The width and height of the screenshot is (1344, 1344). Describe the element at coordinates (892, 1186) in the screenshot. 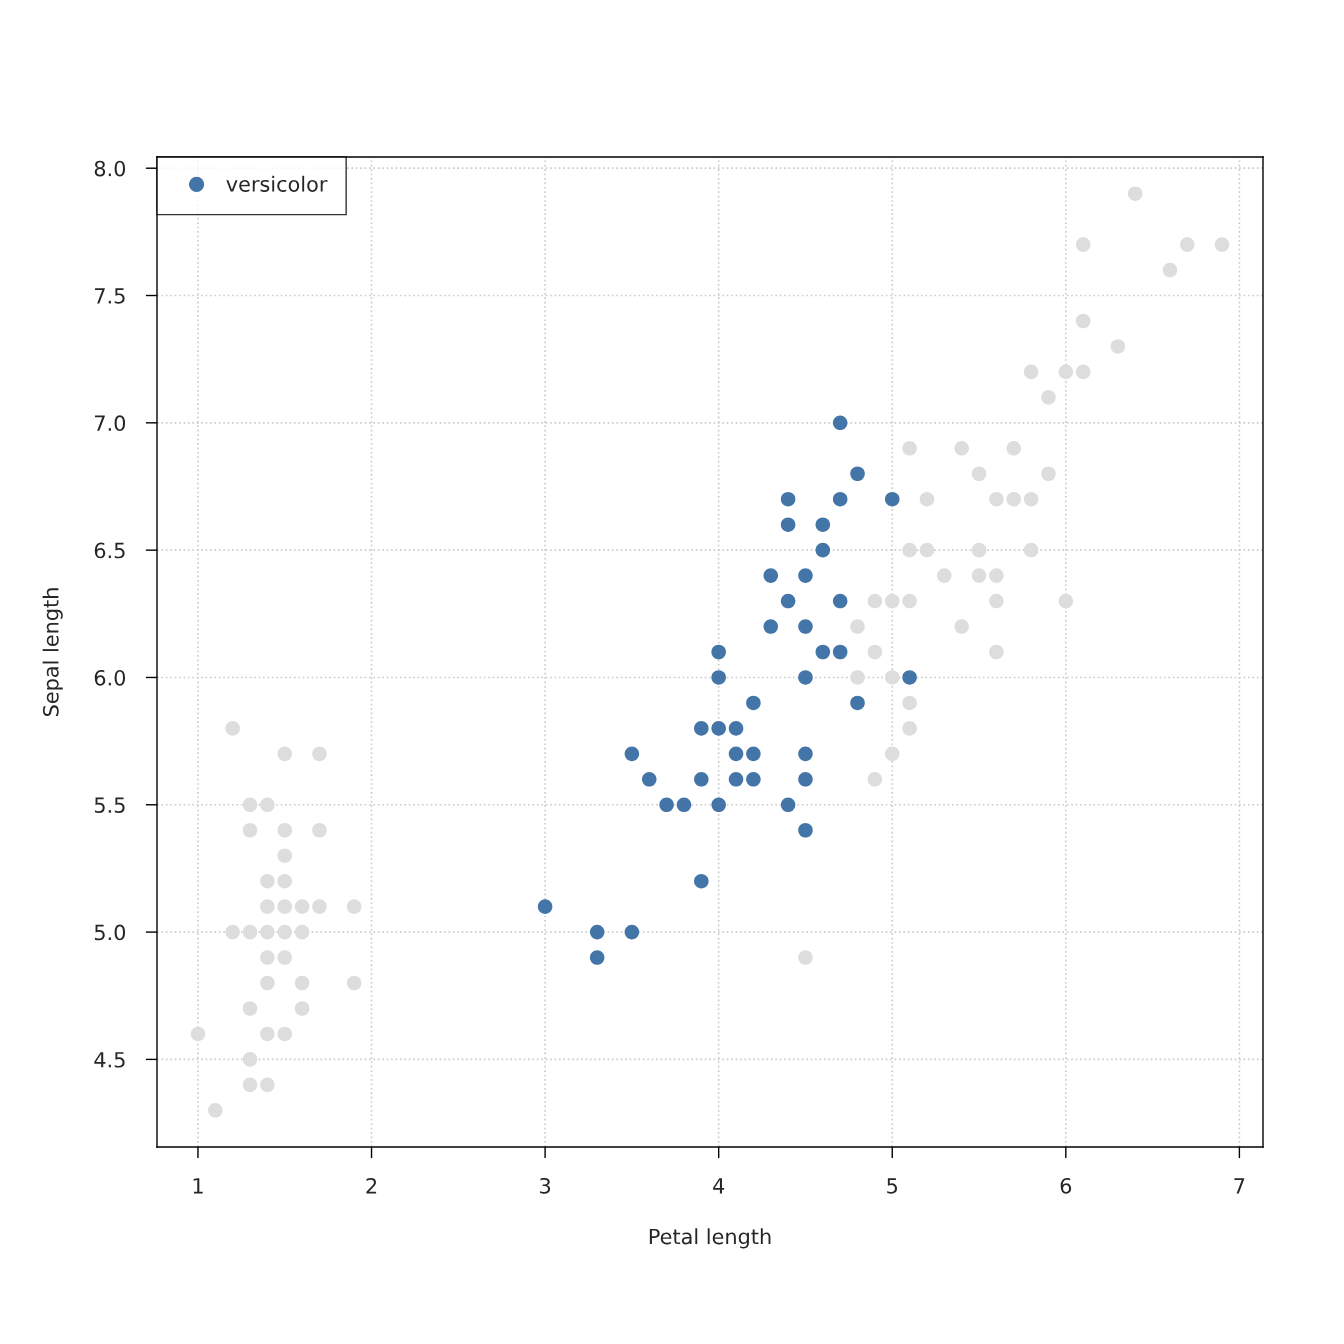

I see `x-tick-label: 5` at that location.